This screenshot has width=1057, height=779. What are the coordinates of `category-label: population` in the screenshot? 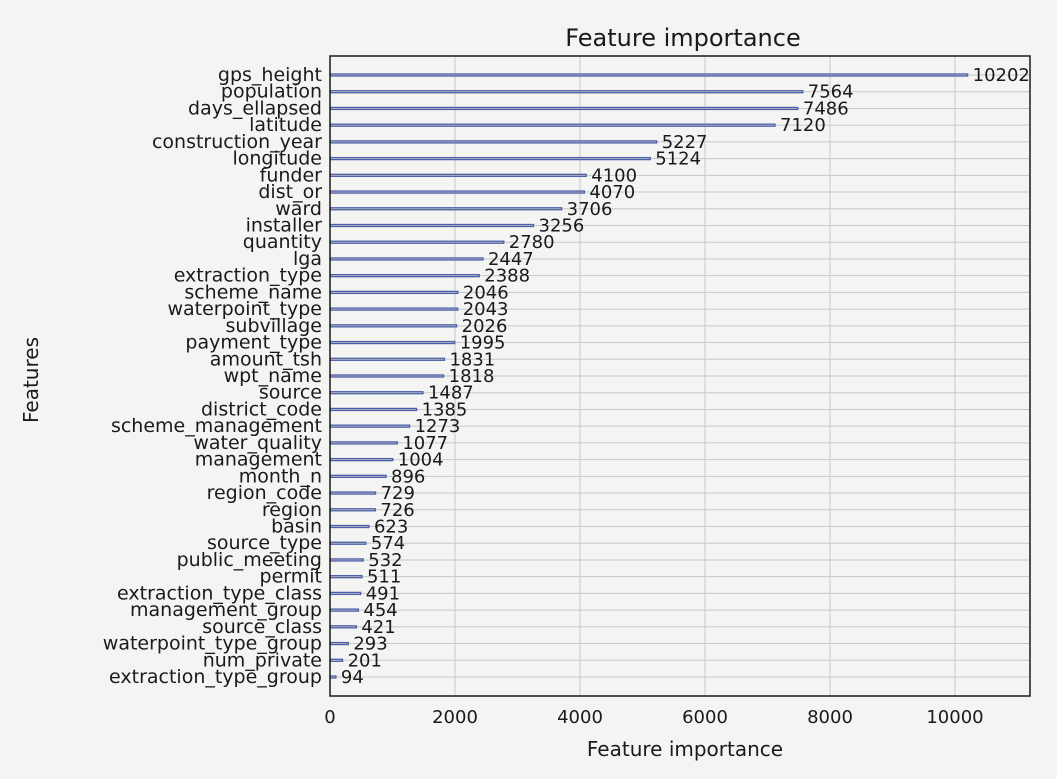 It's located at (271, 92).